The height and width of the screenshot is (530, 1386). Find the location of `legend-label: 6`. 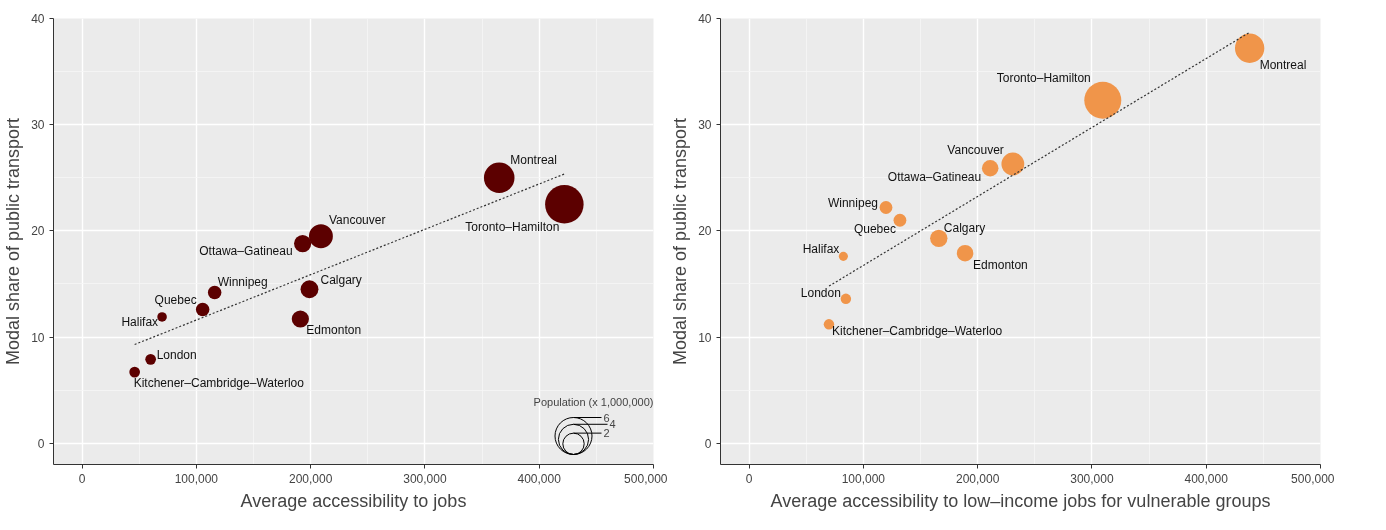

legend-label: 6 is located at coordinates (606, 417).